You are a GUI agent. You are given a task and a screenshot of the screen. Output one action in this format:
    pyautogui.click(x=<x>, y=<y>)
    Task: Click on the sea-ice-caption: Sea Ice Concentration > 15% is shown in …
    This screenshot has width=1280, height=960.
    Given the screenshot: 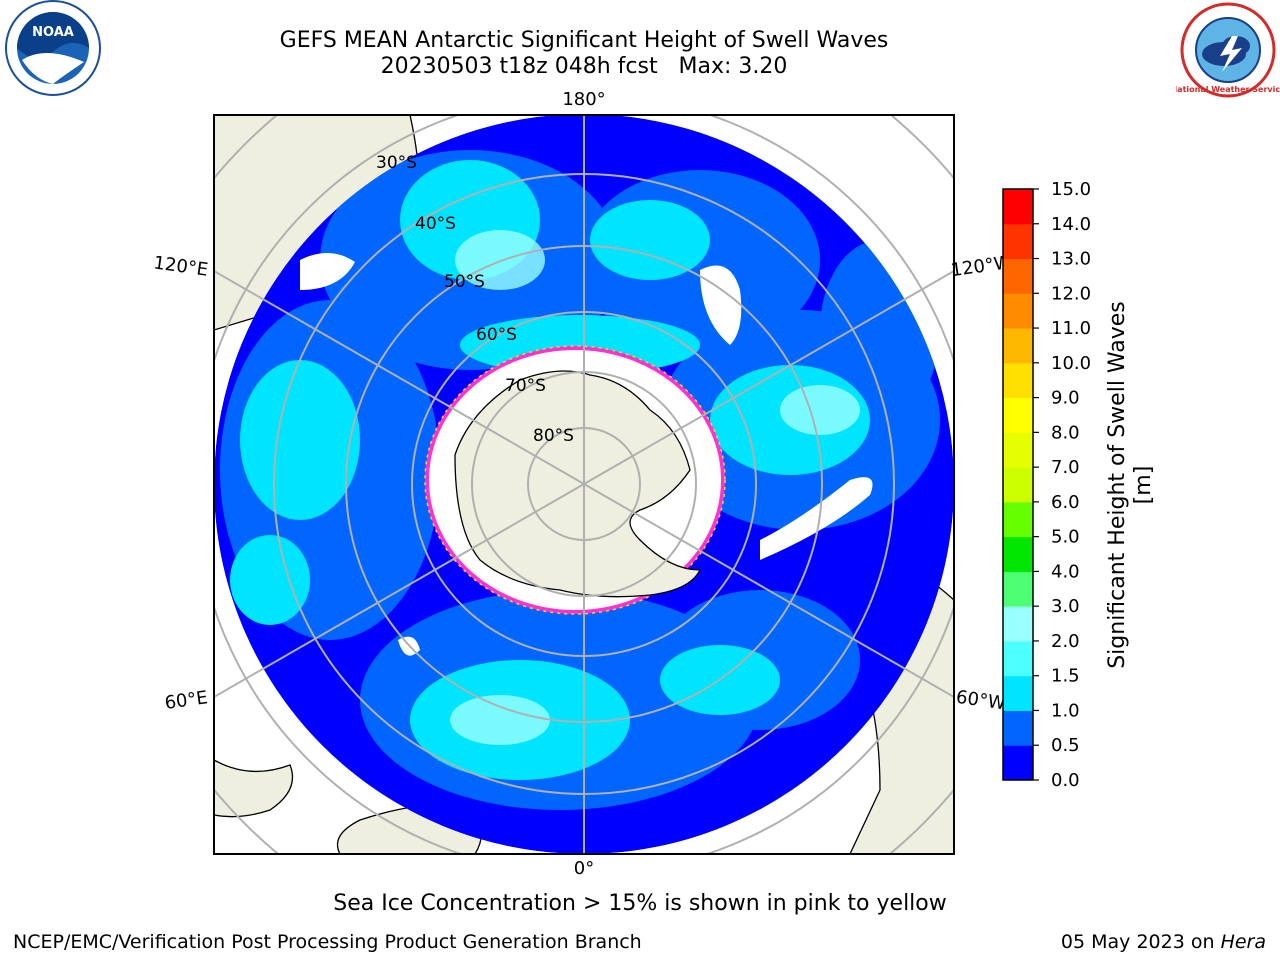 What is the action you would take?
    pyautogui.click(x=640, y=903)
    